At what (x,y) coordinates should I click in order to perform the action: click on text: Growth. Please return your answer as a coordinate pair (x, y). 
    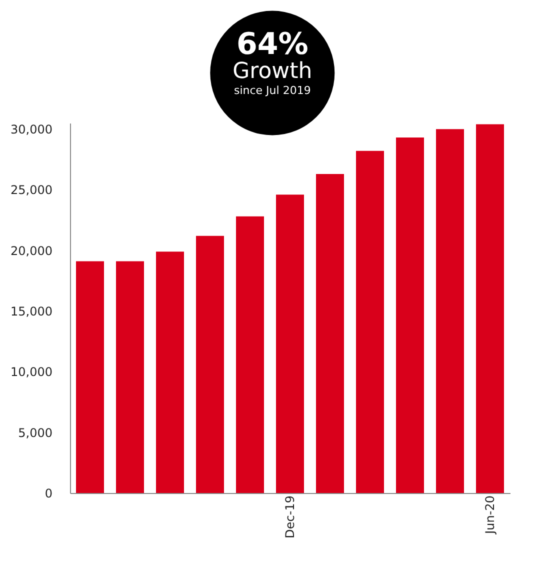
    Looking at the image, I should click on (272, 71).